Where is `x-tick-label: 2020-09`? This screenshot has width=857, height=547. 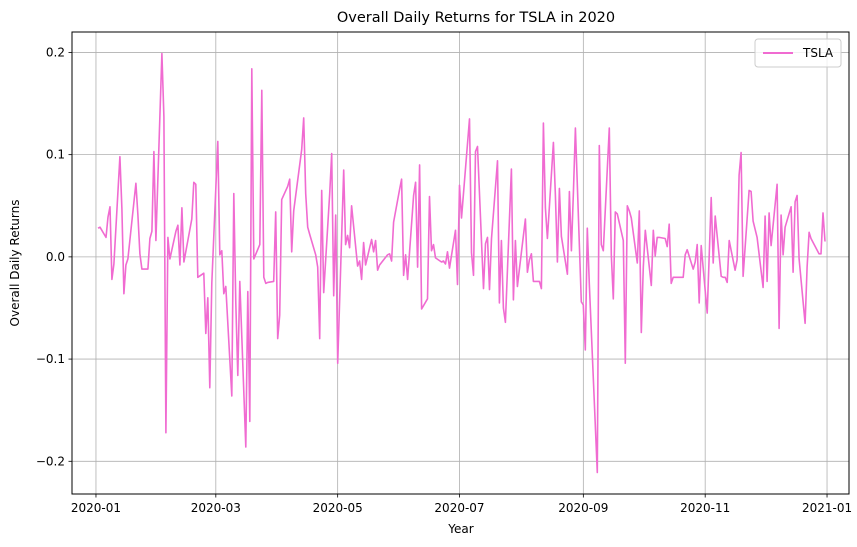
x-tick-label: 2020-09 is located at coordinates (583, 508).